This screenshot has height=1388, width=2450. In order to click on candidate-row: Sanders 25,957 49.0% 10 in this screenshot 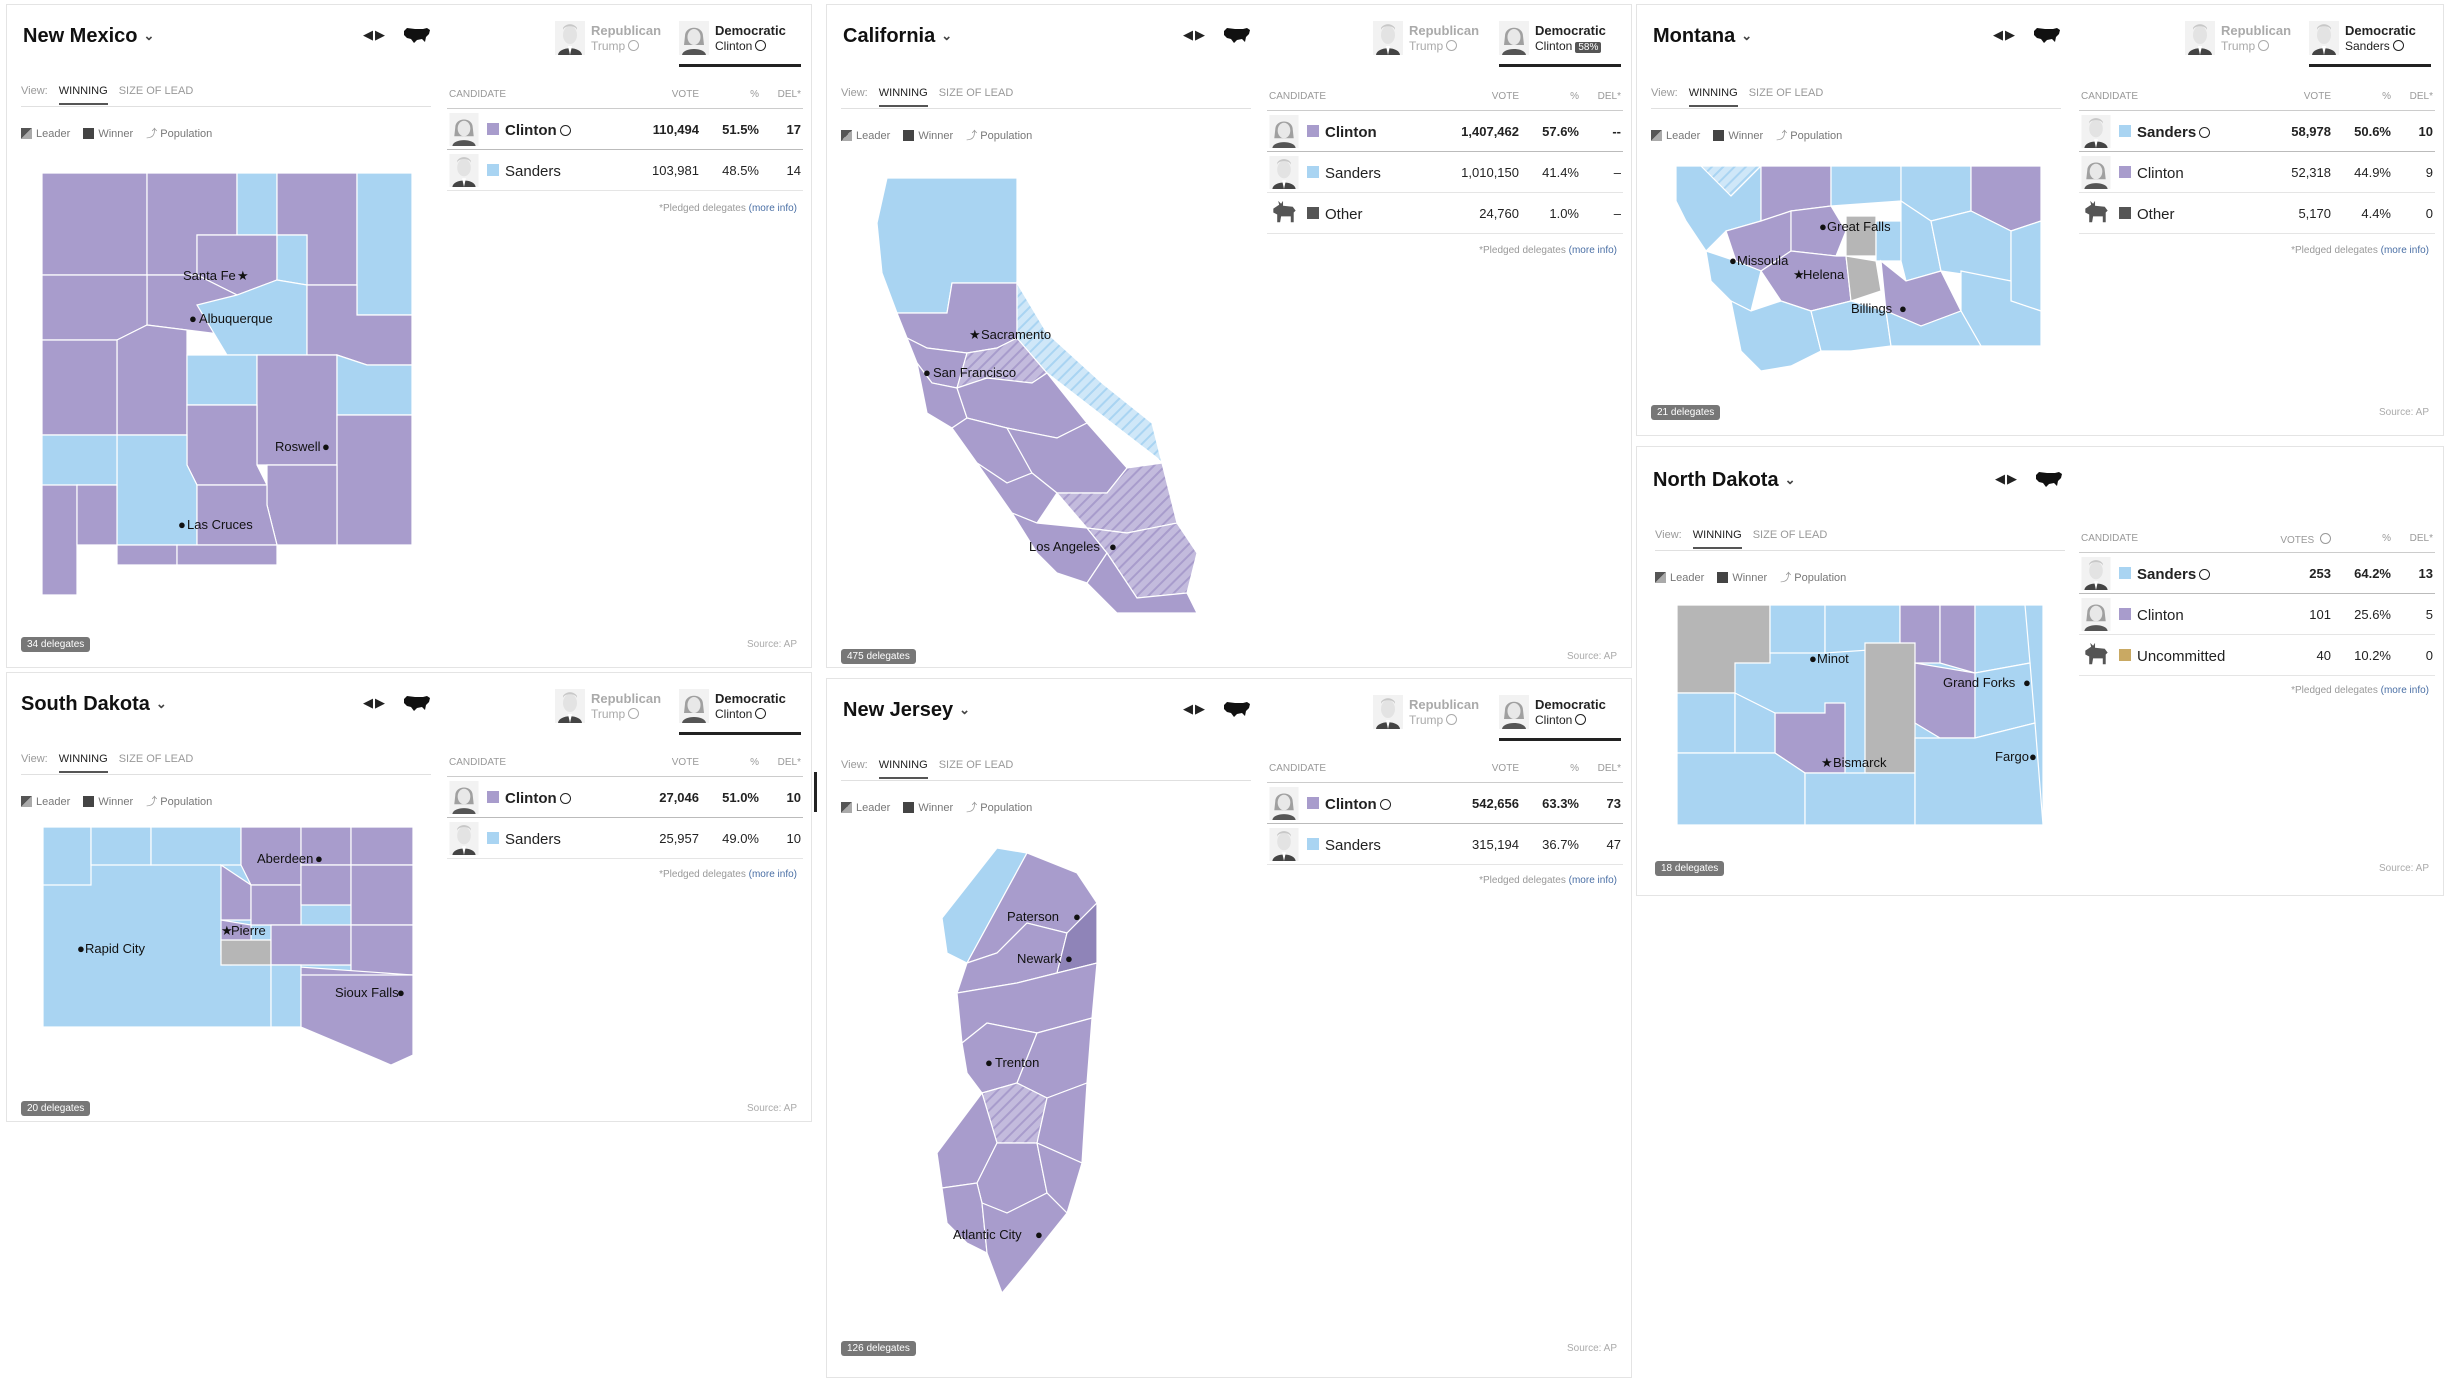, I will do `click(625, 838)`.